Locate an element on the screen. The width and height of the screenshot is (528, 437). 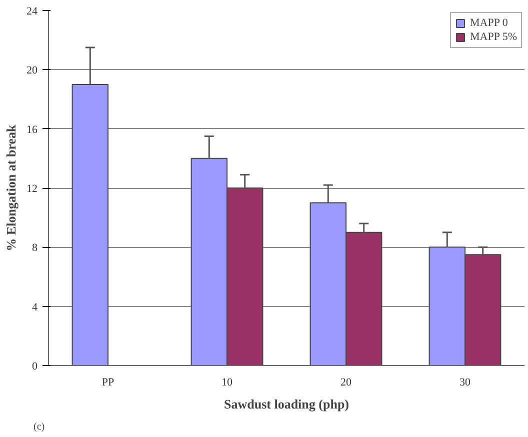
x-tick-label: 10 is located at coordinates (227, 382).